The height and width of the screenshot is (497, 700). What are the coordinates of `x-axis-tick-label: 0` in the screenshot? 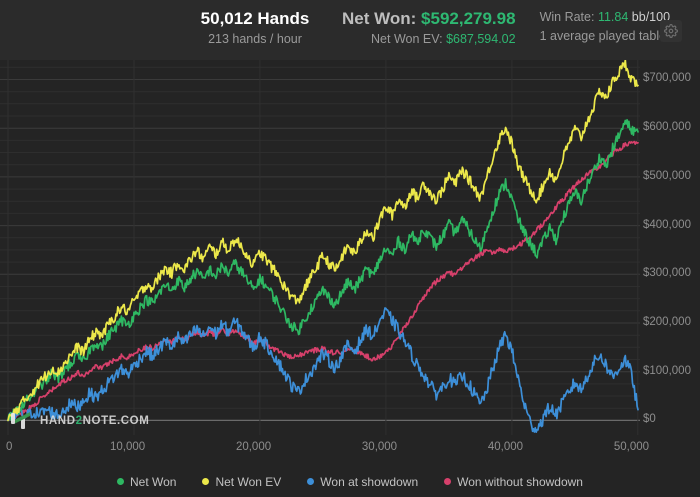 It's located at (9, 447).